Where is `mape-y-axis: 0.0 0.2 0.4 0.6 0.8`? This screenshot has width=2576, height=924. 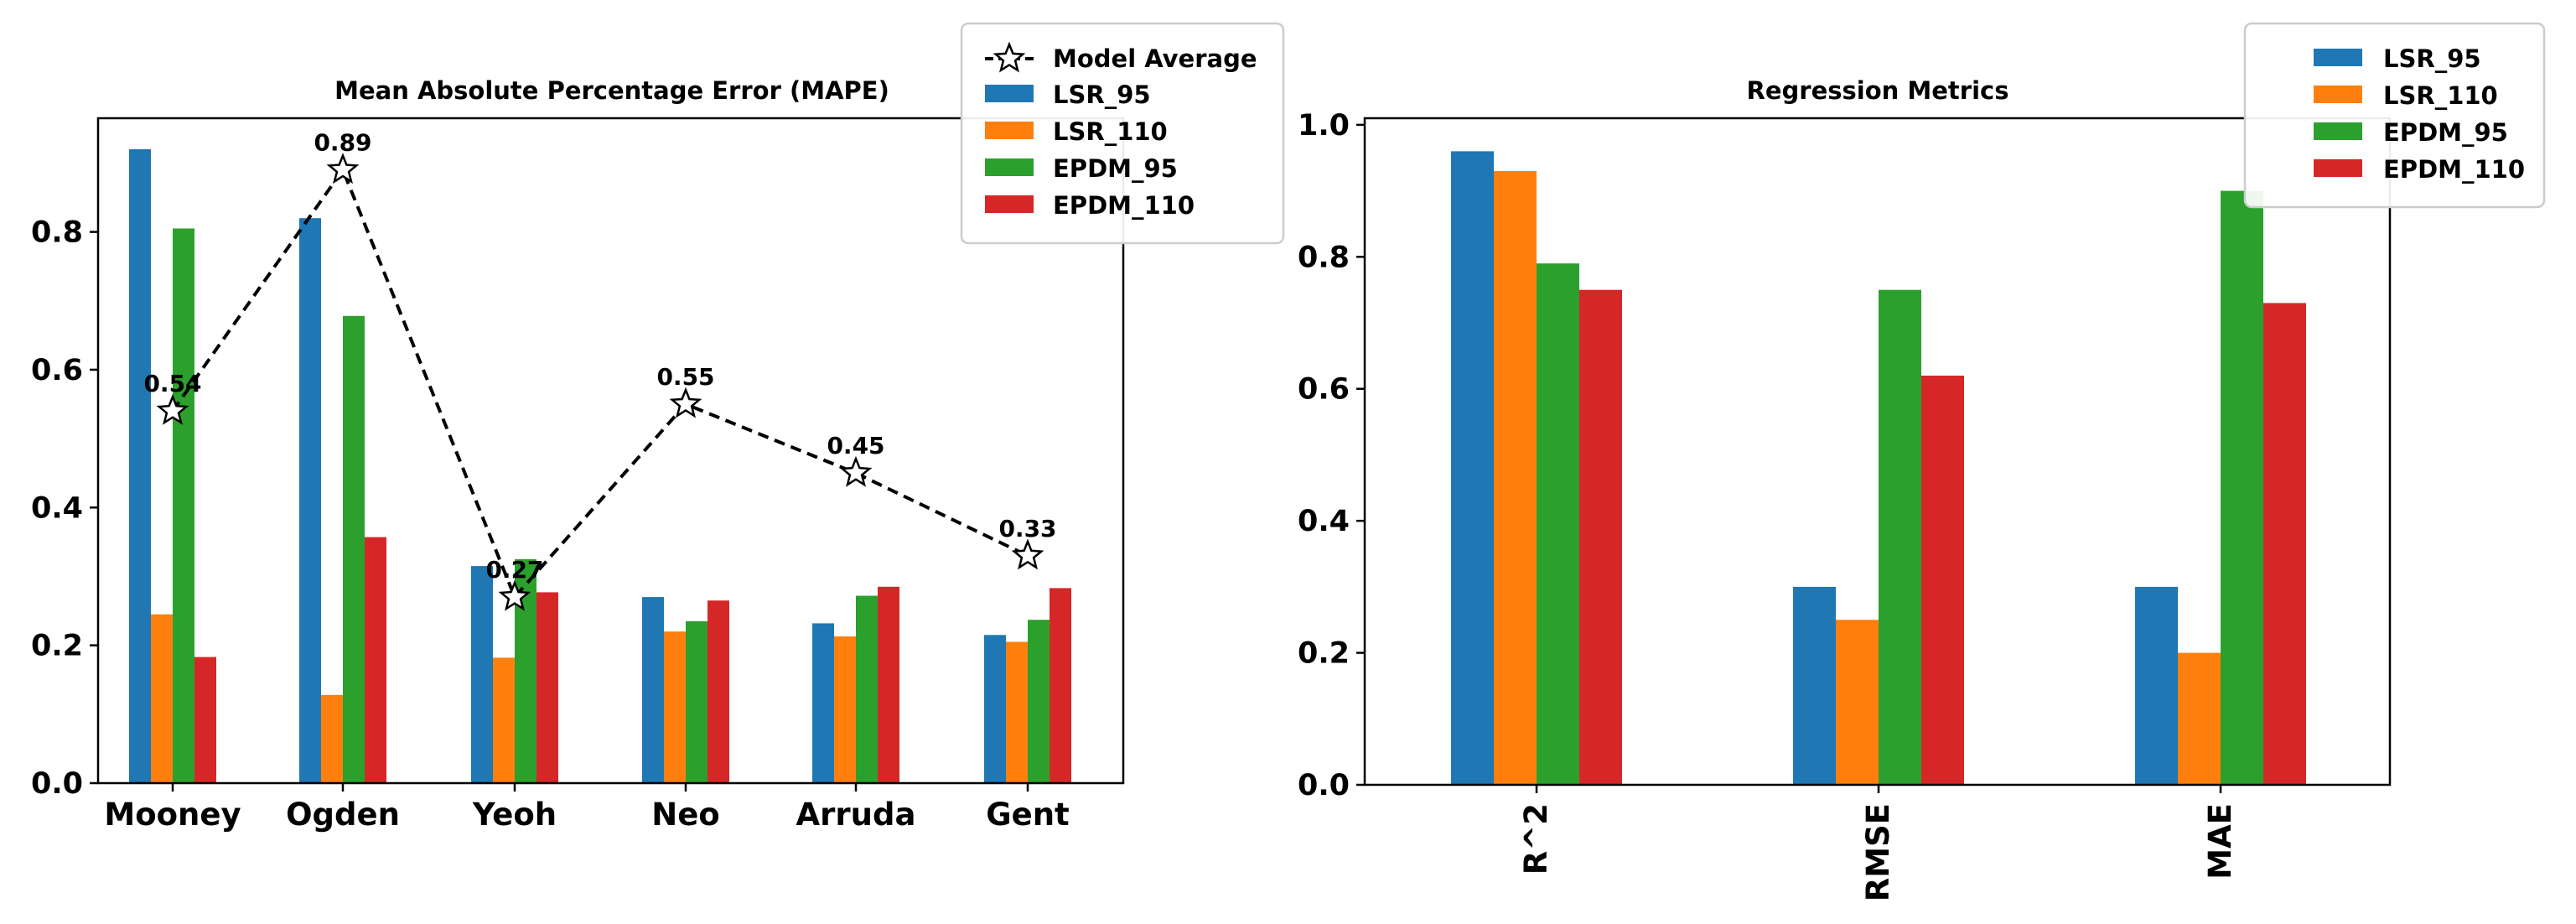
mape-y-axis: 0.0 0.2 0.4 0.6 0.8 is located at coordinates (64, 509).